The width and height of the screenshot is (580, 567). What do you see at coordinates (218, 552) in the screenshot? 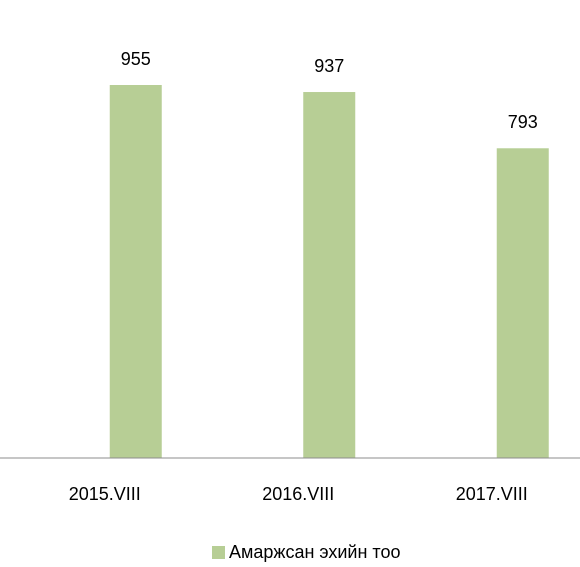
I see `legend-swatch` at bounding box center [218, 552].